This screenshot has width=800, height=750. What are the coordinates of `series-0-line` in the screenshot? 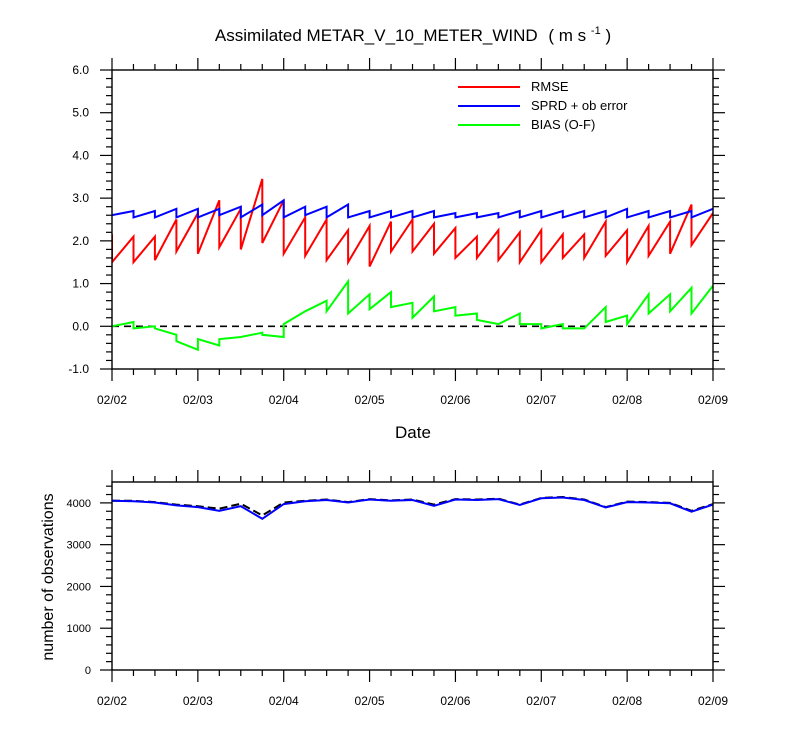 It's located at (412, 506).